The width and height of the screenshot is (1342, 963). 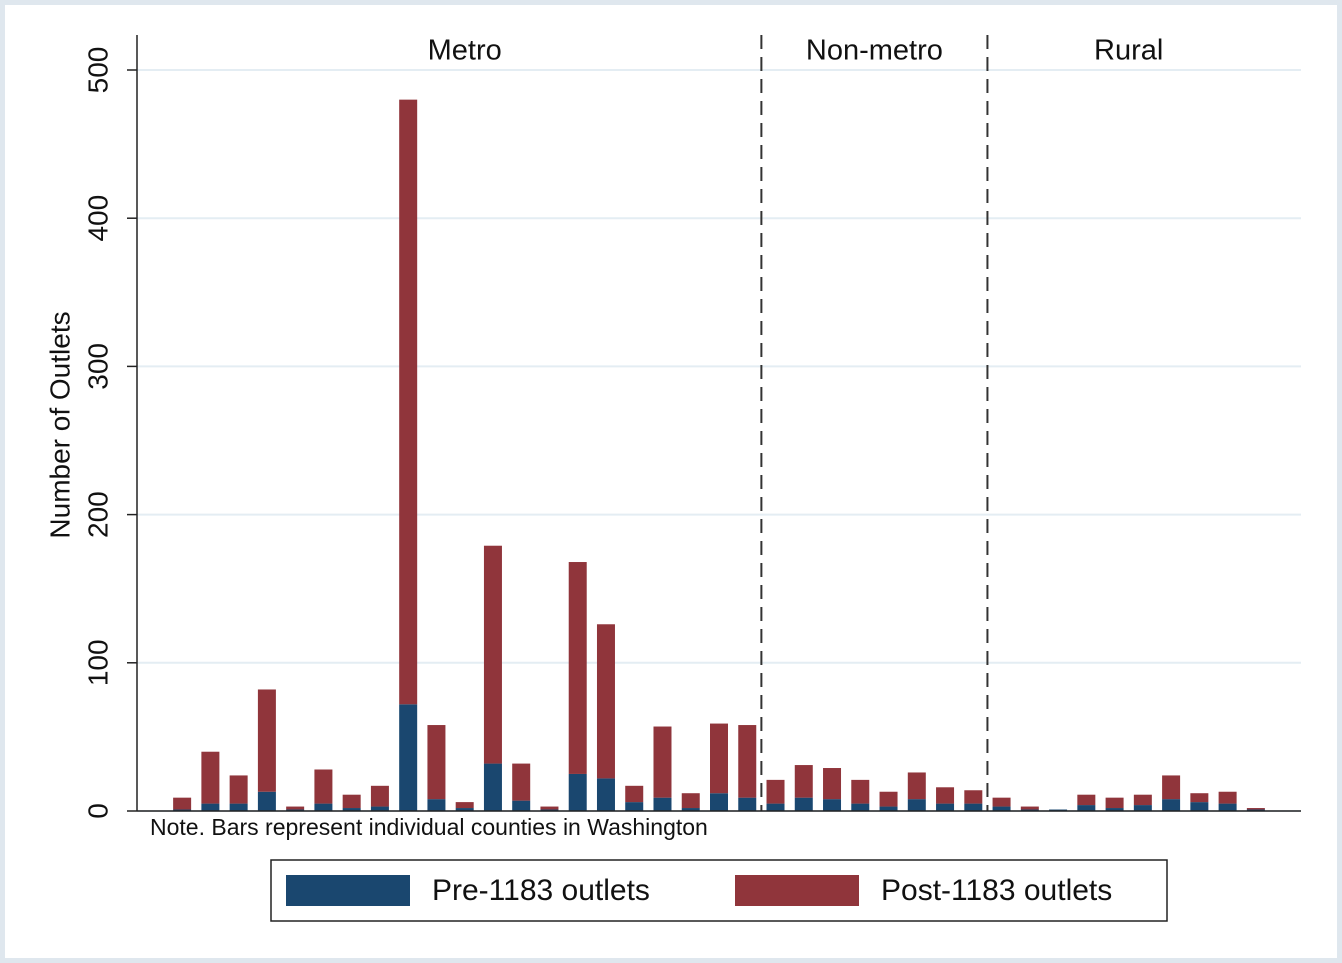 I want to click on y-tick-label: 500, so click(x=97, y=70).